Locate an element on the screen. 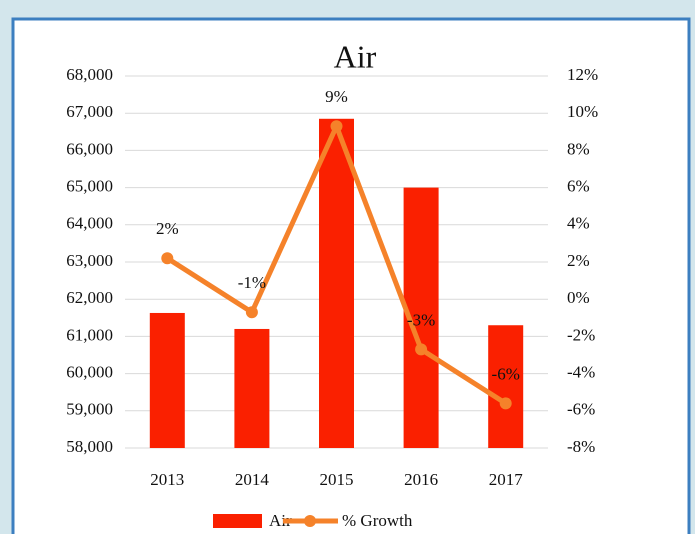 This screenshot has width=695, height=534. legend-label: Air is located at coordinates (280, 520).